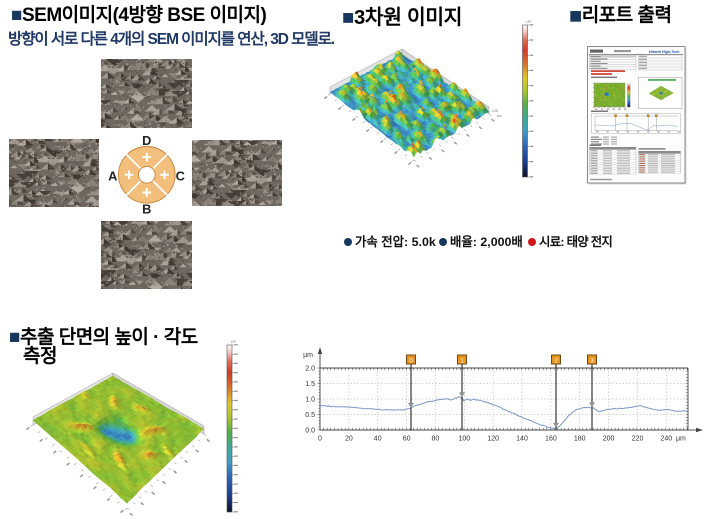 The height and width of the screenshot is (519, 721). I want to click on svg-text: 120, so click(493, 439).